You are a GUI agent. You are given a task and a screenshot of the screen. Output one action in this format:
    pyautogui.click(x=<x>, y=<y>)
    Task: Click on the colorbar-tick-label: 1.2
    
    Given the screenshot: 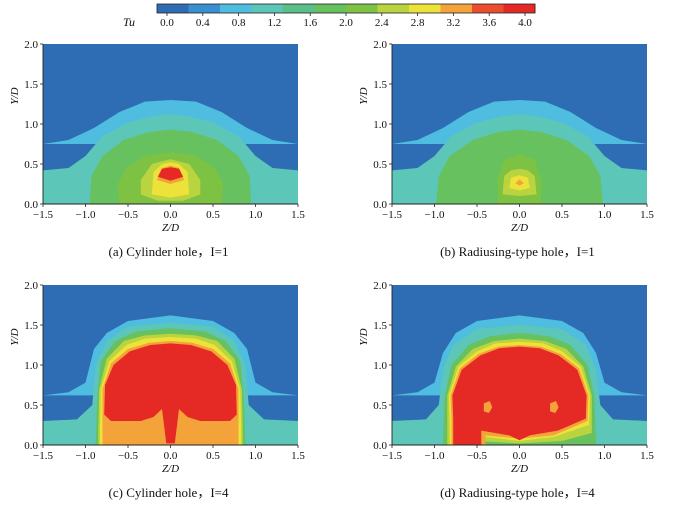 What is the action you would take?
    pyautogui.click(x=275, y=23)
    